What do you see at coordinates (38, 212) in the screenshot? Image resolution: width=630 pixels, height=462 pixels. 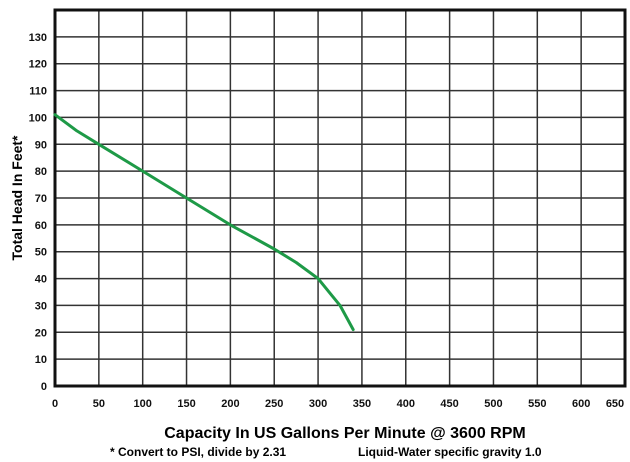 I see `y-tick-labels: 0 10 20 30 40 50 60 70 80 90 100 110 120 130` at bounding box center [38, 212].